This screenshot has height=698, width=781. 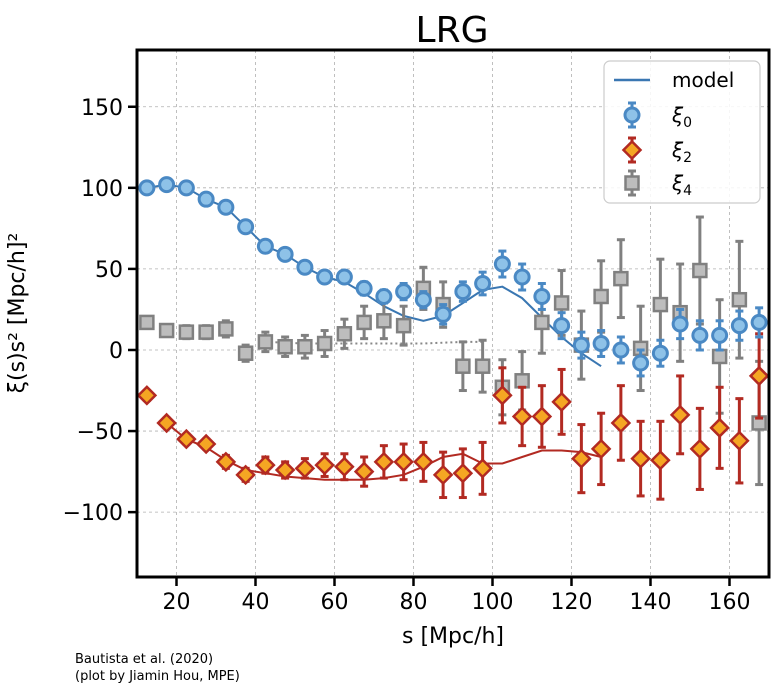 I want to click on x-tick-label: 80, so click(x=414, y=602).